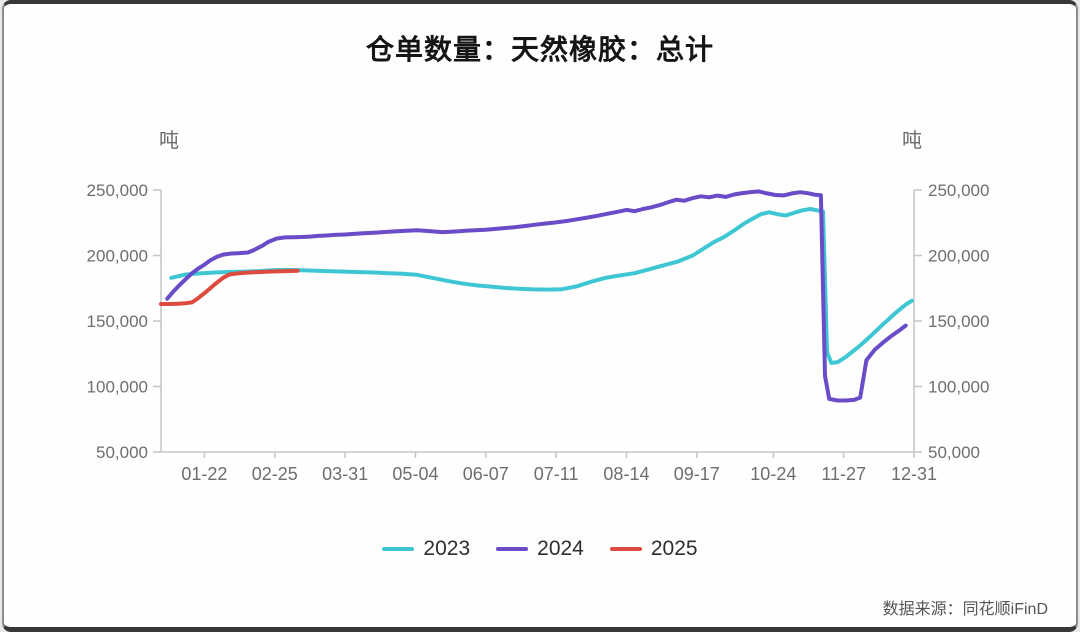  I want to click on legend-item-2023: 2023, so click(426, 549).